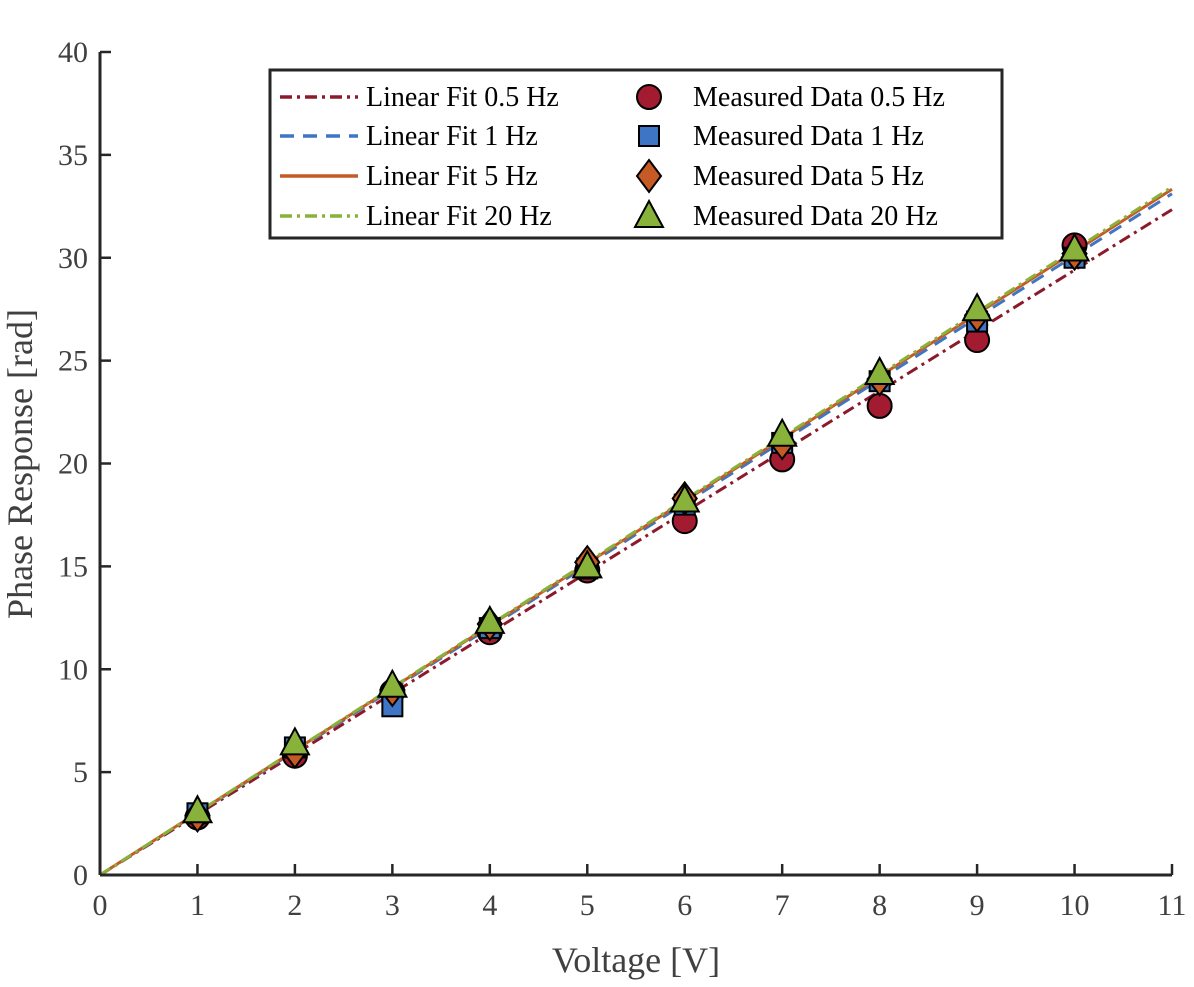 The width and height of the screenshot is (1194, 987). What do you see at coordinates (20, 464) in the screenshot?
I see `y-axis-title: Phase Response [rad]` at bounding box center [20, 464].